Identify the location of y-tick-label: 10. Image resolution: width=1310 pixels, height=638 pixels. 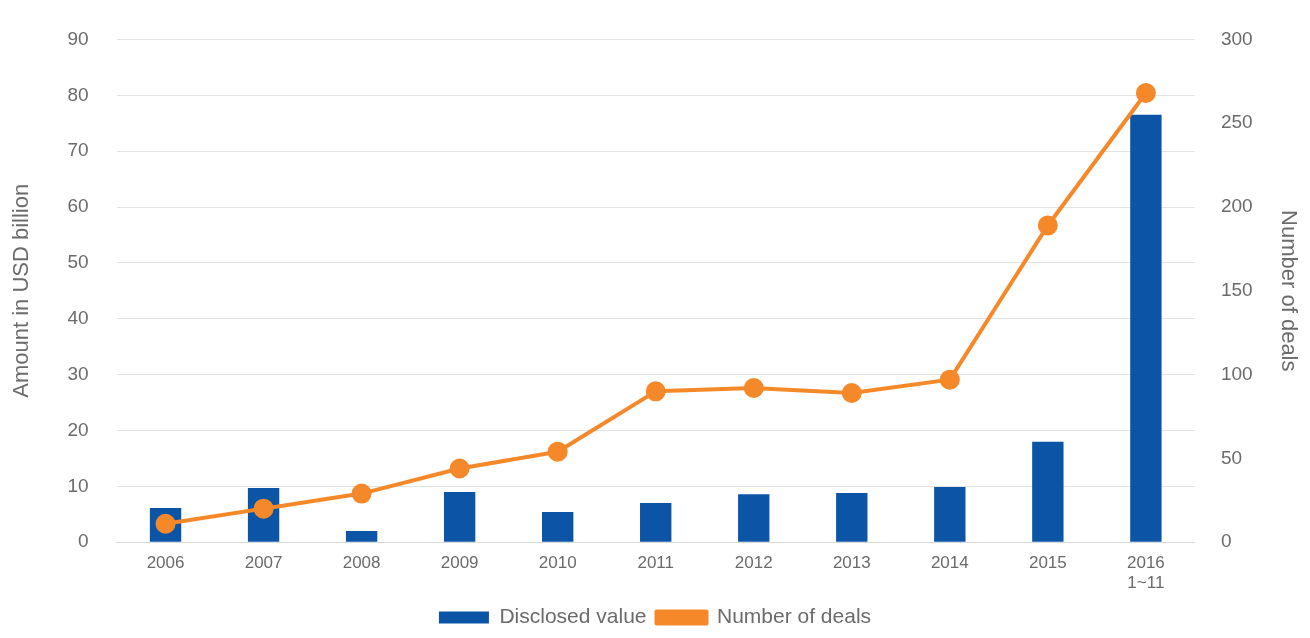
(78, 485).